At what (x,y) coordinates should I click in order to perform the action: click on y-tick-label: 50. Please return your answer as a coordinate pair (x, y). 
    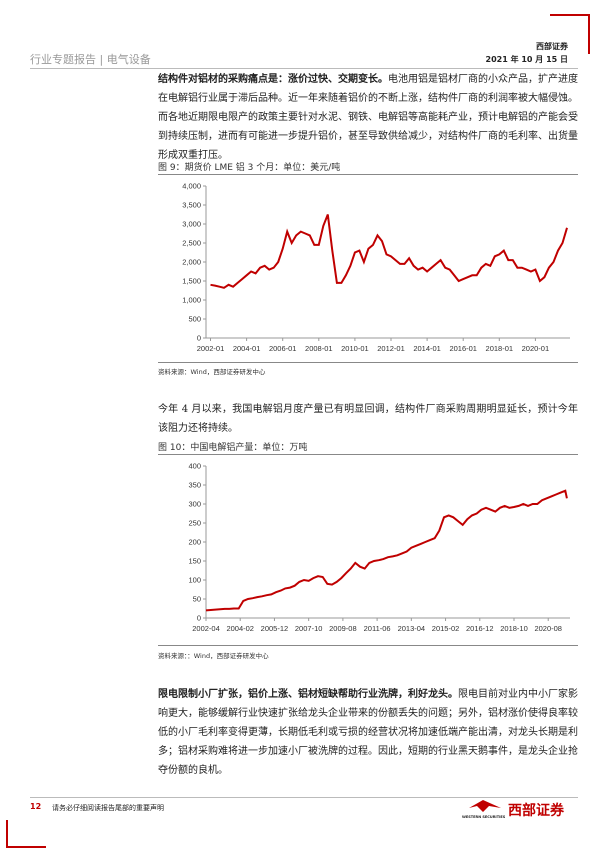
    Looking at the image, I should click on (197, 599).